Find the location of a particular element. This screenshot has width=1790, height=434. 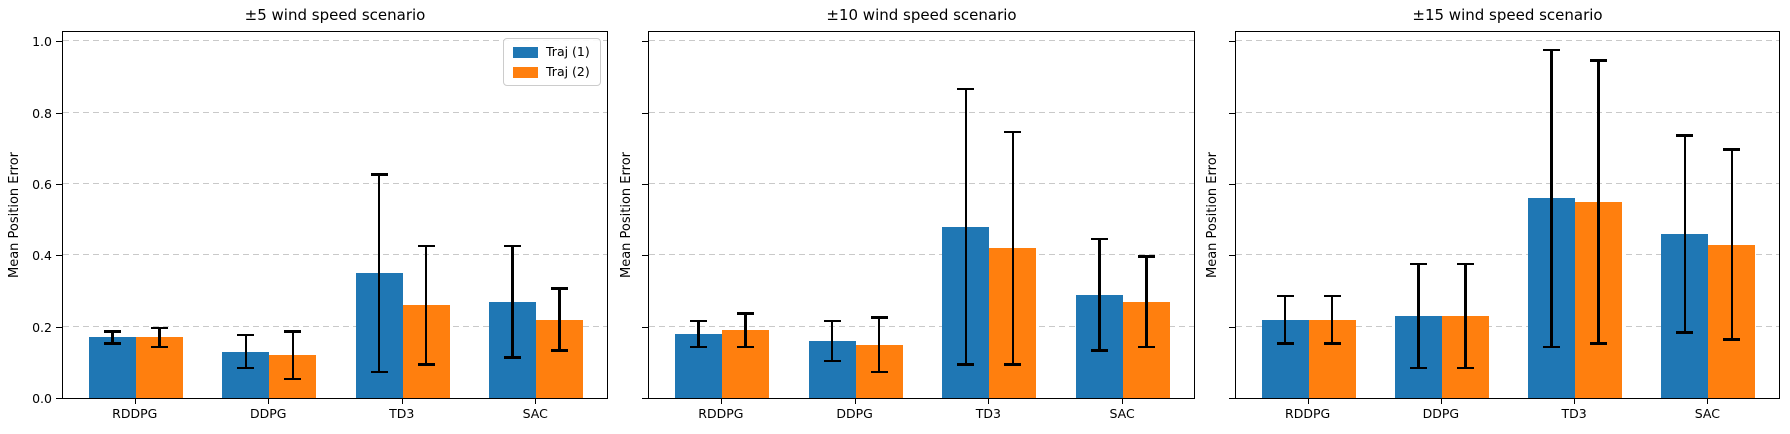

y-tick-label: 0.2 is located at coordinates (42, 327).